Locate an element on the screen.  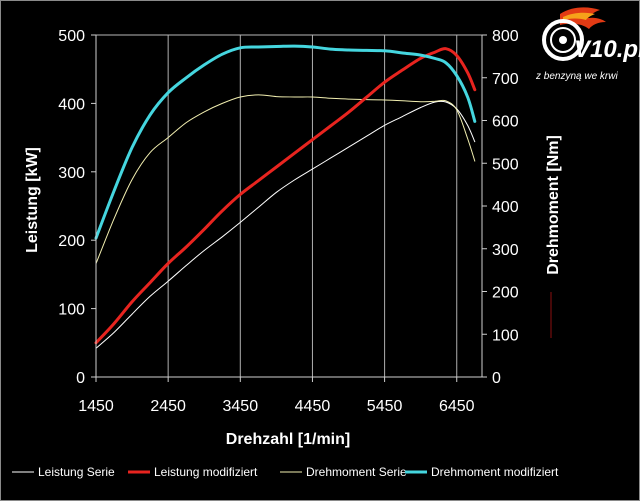
legend-label-3: Drehmoment modifiziert is located at coordinates (495, 472).